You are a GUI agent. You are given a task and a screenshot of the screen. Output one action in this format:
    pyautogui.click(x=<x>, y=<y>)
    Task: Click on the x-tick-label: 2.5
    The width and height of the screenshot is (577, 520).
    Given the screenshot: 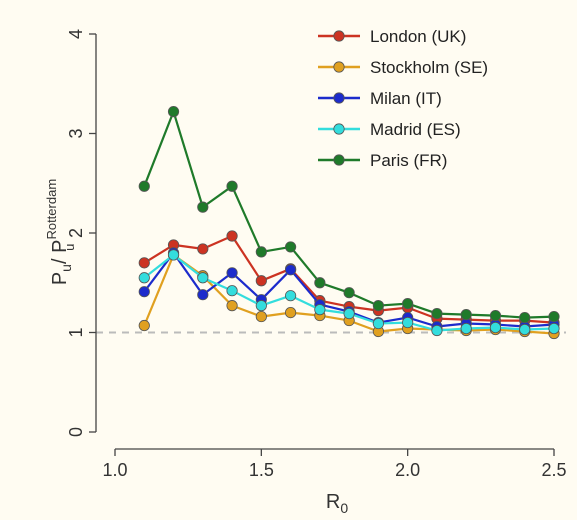 What is the action you would take?
    pyautogui.click(x=553, y=470)
    